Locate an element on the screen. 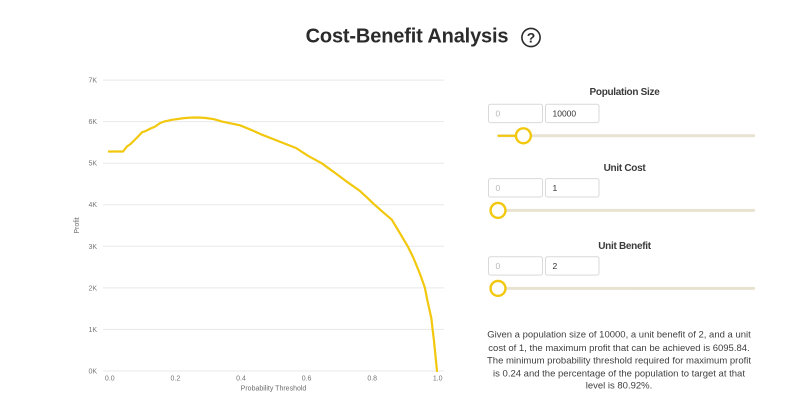 Image resolution: width=800 pixels, height=414 pixels. svg-text: 1 is located at coordinates (555, 188).